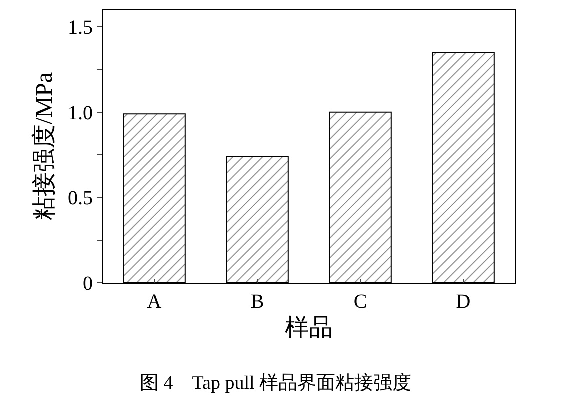 This screenshot has width=561, height=400. What do you see at coordinates (309, 328) in the screenshot?
I see `x-axis-title: 样品` at bounding box center [309, 328].